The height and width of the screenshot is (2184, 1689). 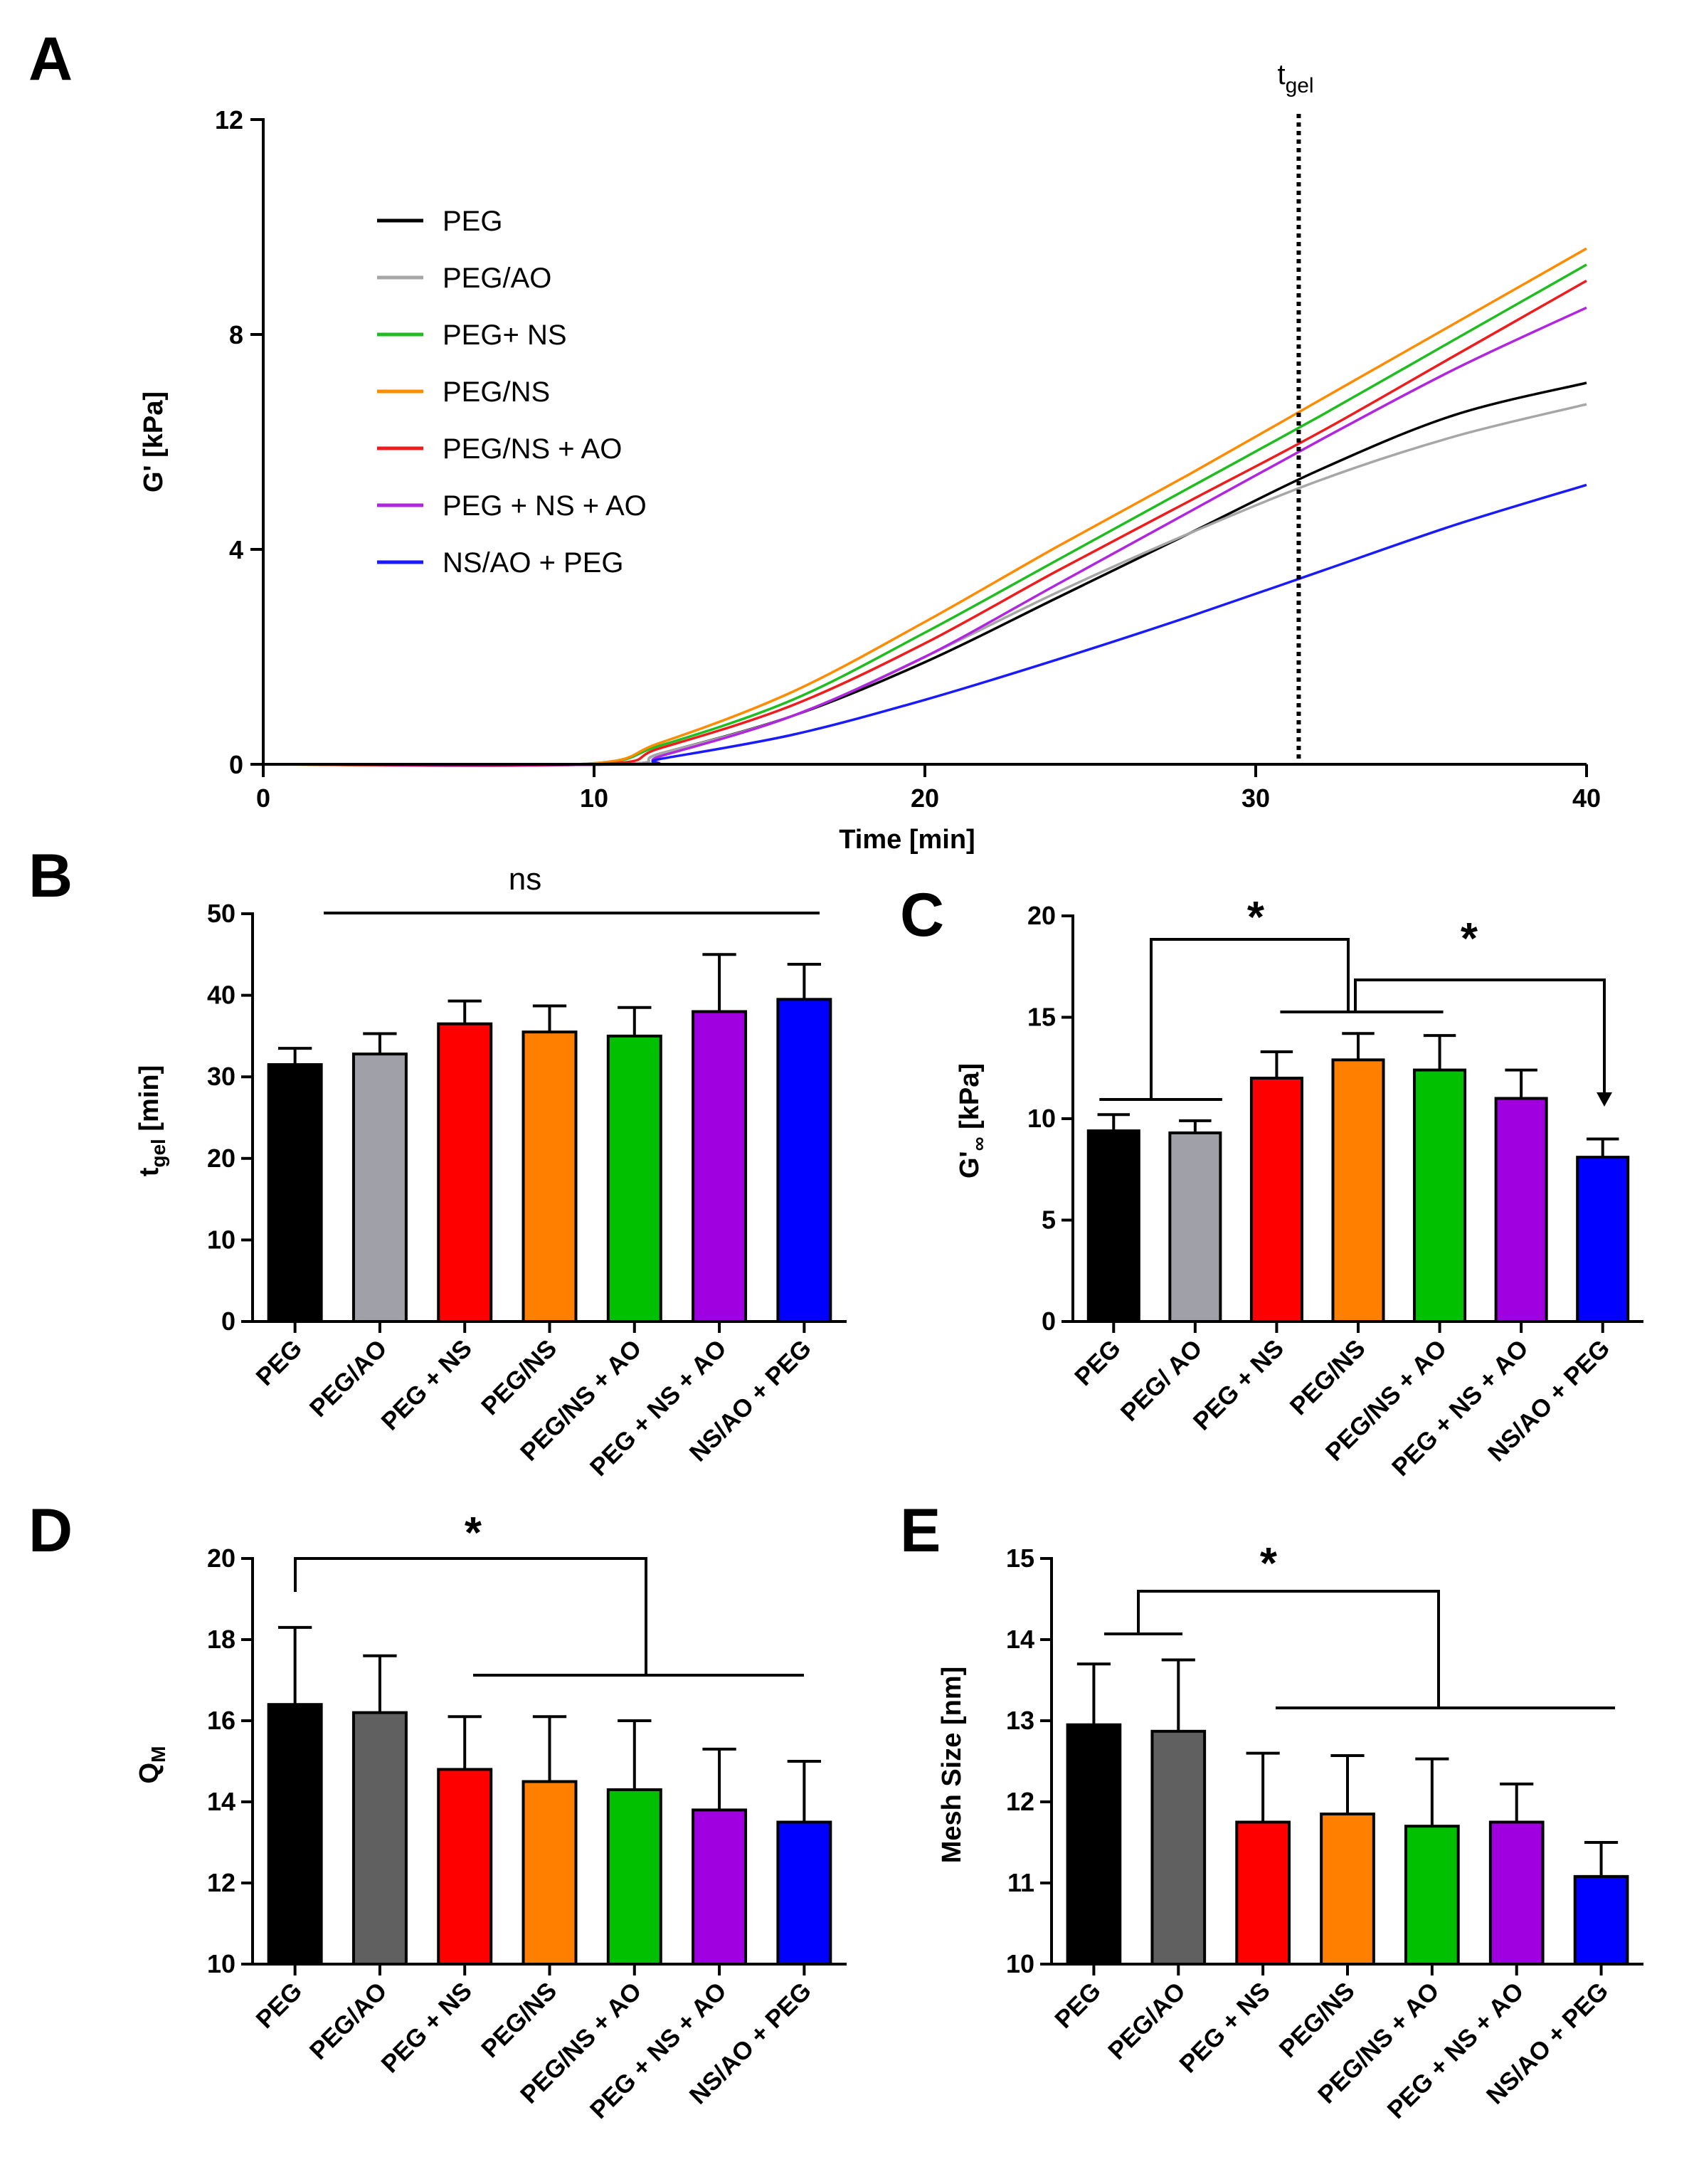 What do you see at coordinates (221, 995) in the screenshot?
I see `y-tick-label: 40` at bounding box center [221, 995].